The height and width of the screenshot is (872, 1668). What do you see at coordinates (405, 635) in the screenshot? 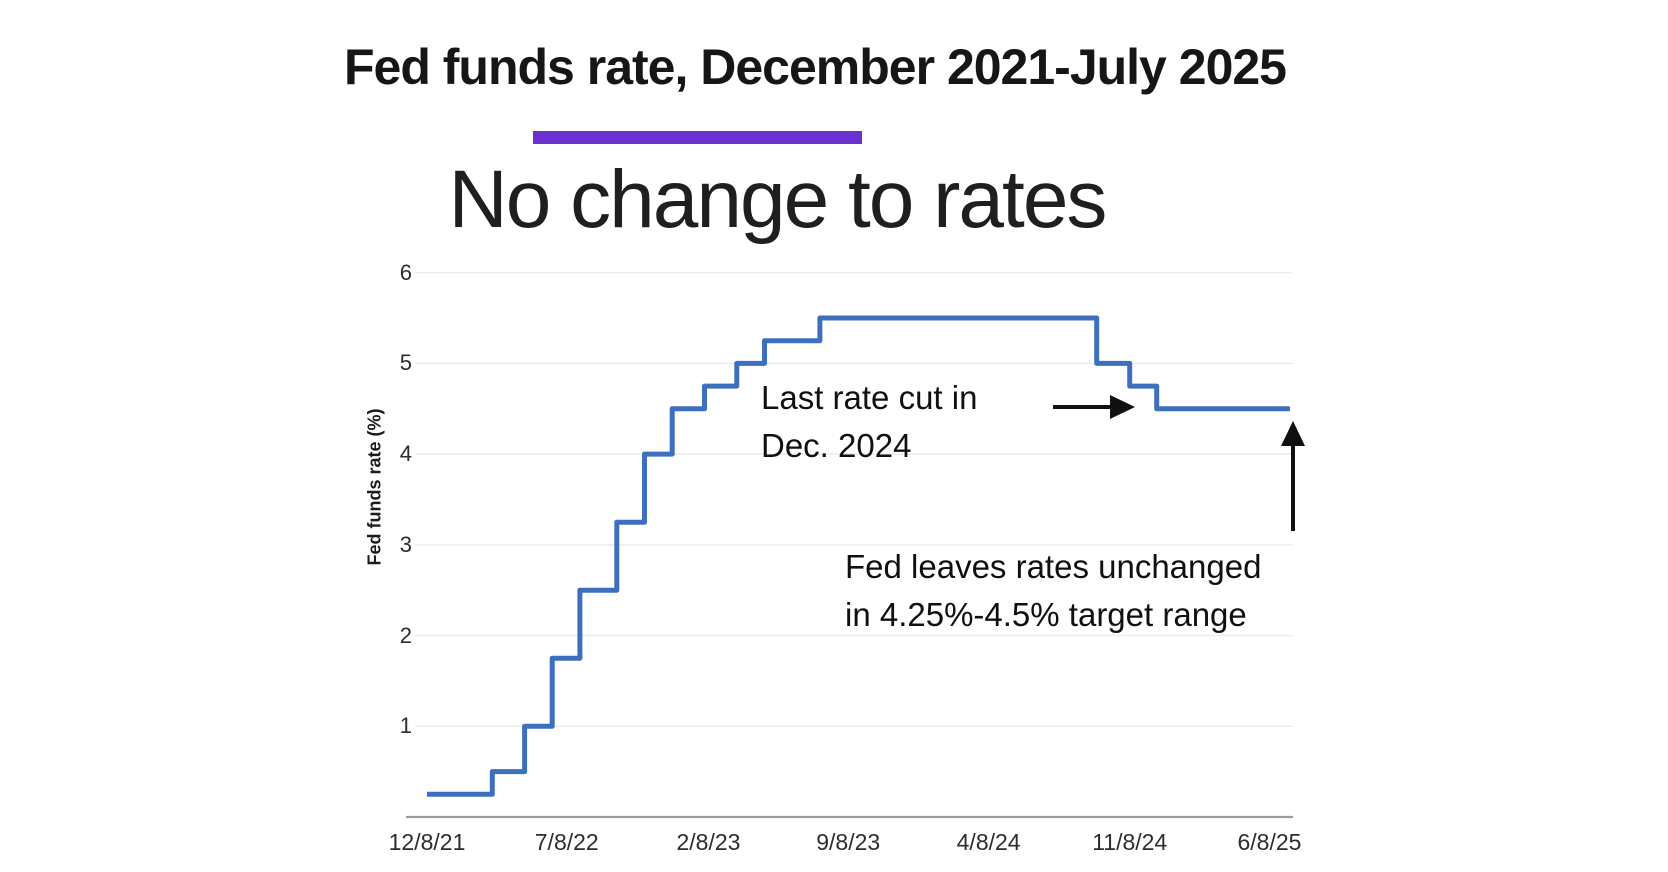
I see `y-tick-label: 2` at bounding box center [405, 635].